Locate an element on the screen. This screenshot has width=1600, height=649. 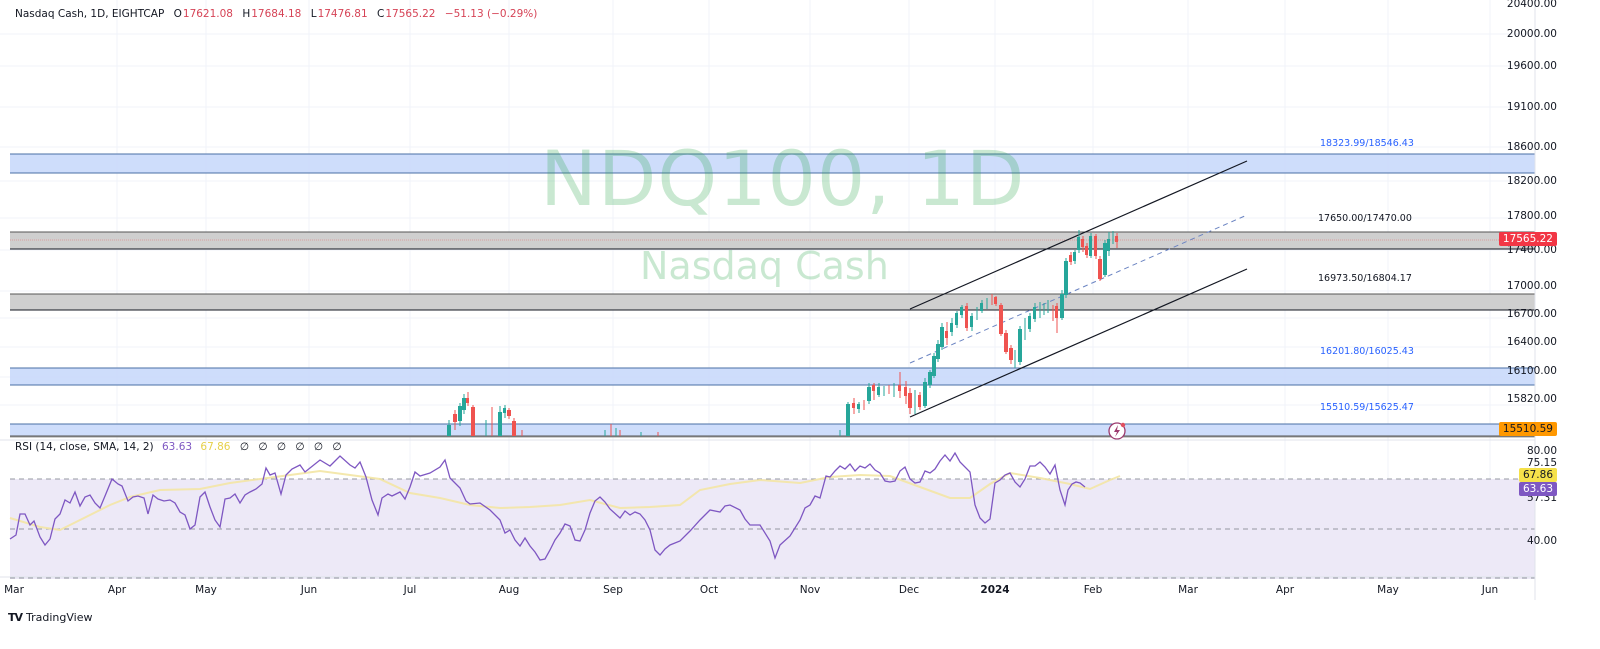
time-label: Sep is located at coordinates (613, 590).